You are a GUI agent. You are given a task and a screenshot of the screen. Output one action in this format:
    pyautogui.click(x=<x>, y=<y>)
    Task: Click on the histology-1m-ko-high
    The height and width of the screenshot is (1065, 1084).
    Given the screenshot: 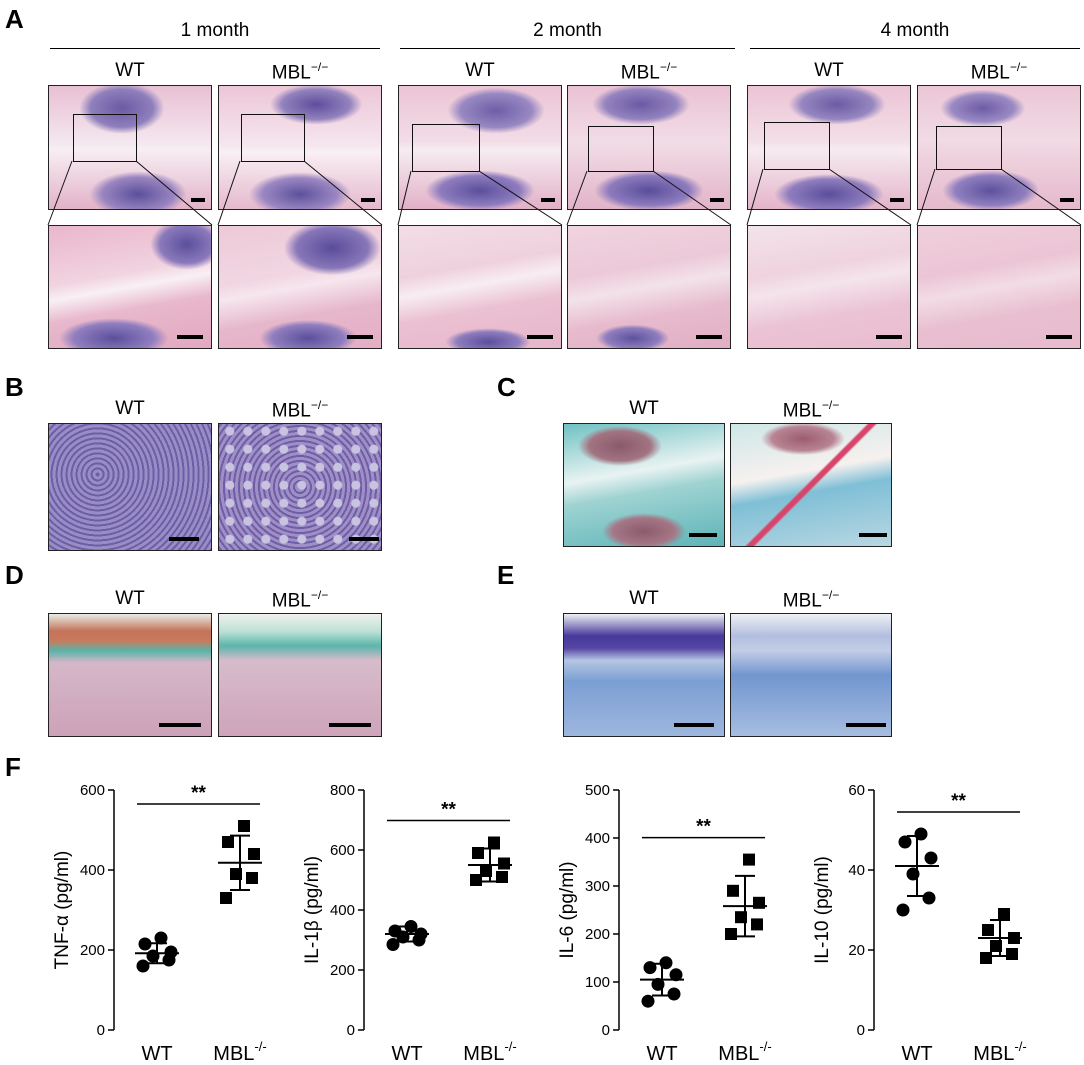 What is the action you would take?
    pyautogui.click(x=300, y=287)
    